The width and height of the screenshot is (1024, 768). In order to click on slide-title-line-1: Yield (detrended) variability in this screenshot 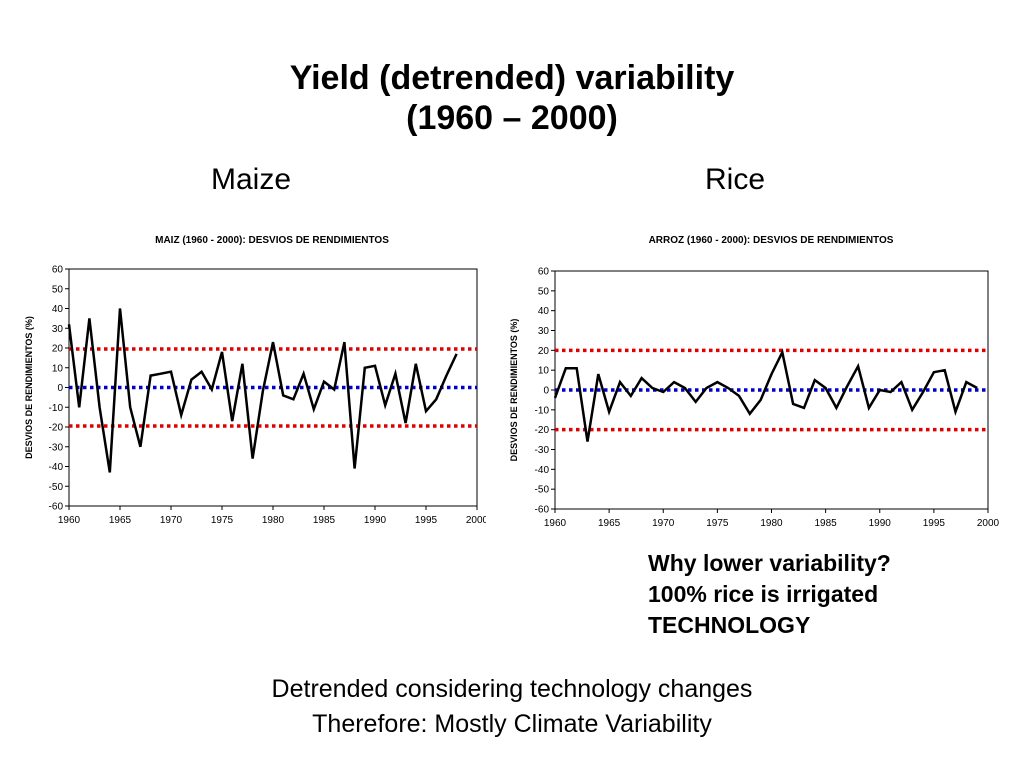, I will do `click(512, 78)`.